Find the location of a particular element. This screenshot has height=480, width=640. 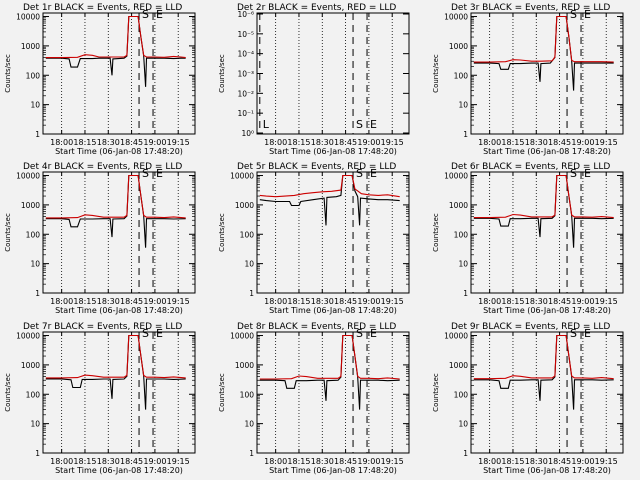

chart-title: Det 9r BLACK = Events, RED = LLD is located at coordinates (530, 327).